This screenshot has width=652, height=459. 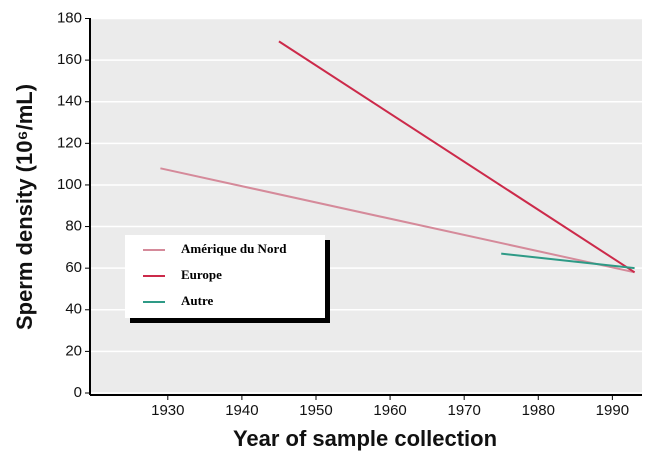 What do you see at coordinates (538, 410) in the screenshot?
I see `x-tick-label: 1980` at bounding box center [538, 410].